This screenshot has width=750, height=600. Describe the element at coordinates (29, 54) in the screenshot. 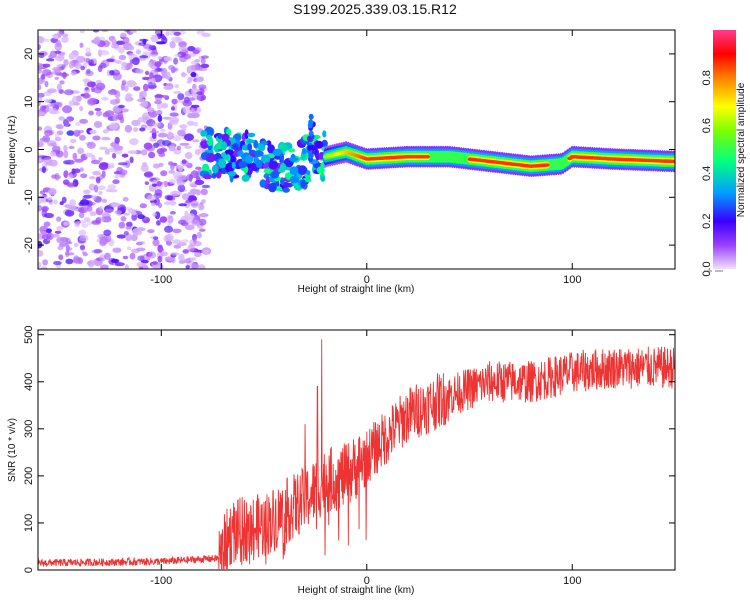

I see `y-tick-label: 20` at that location.